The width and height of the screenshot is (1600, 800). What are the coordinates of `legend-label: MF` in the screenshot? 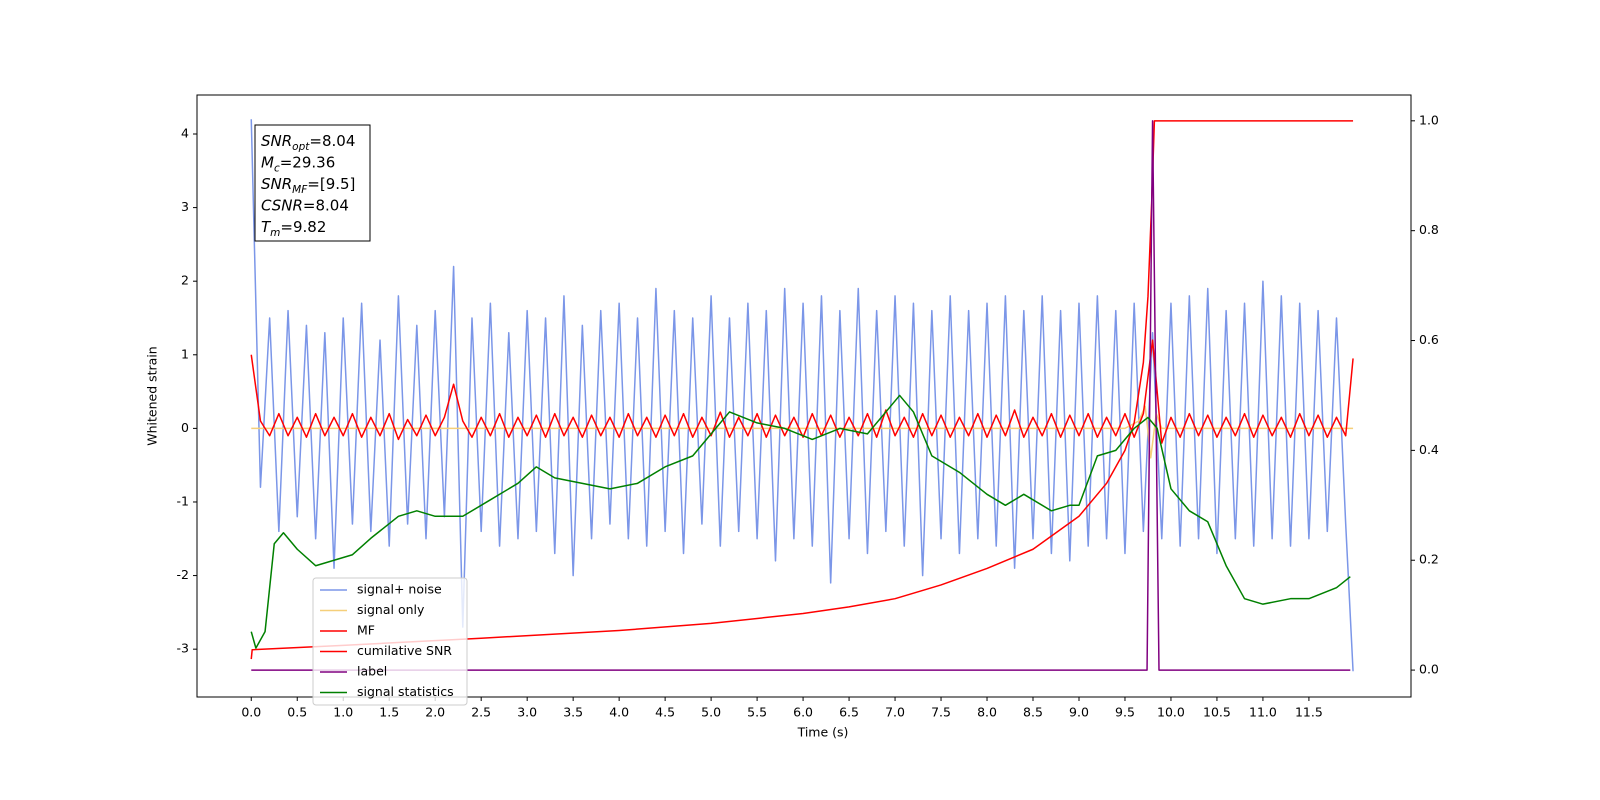 It's located at (366, 630).